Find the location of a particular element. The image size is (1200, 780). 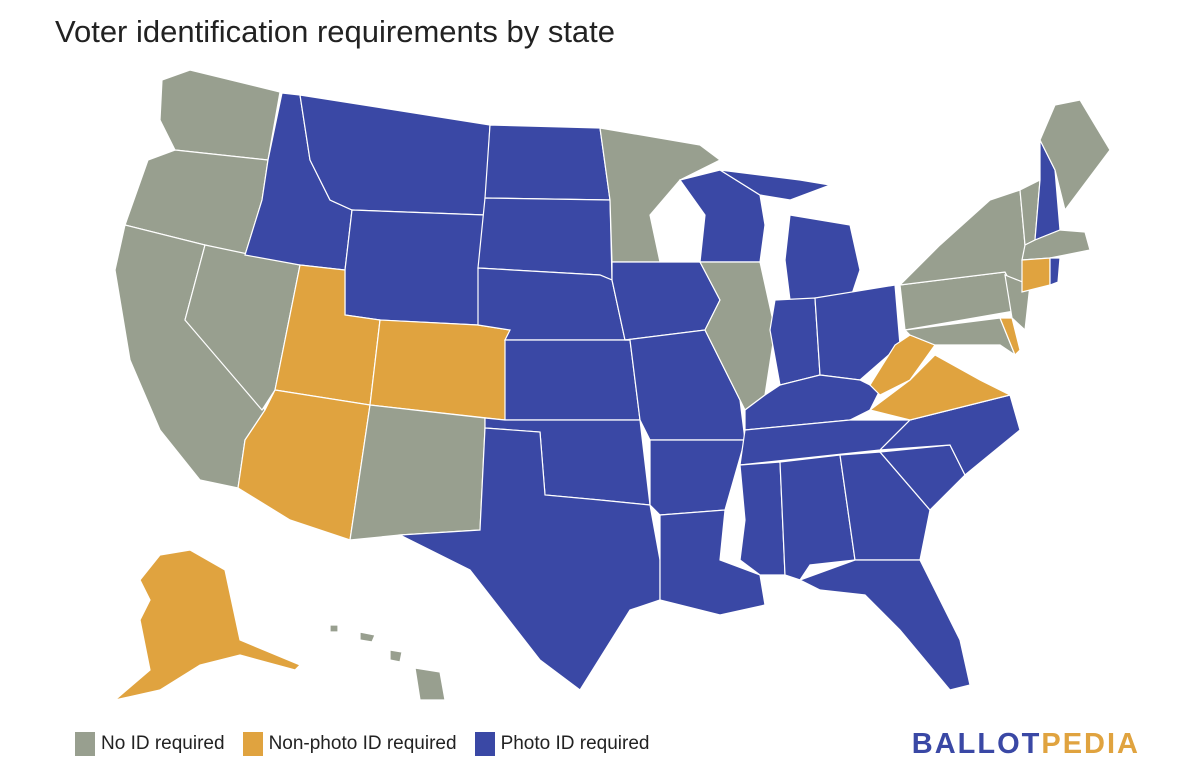

logo-part2: PEDIA is located at coordinates (1090, 744).